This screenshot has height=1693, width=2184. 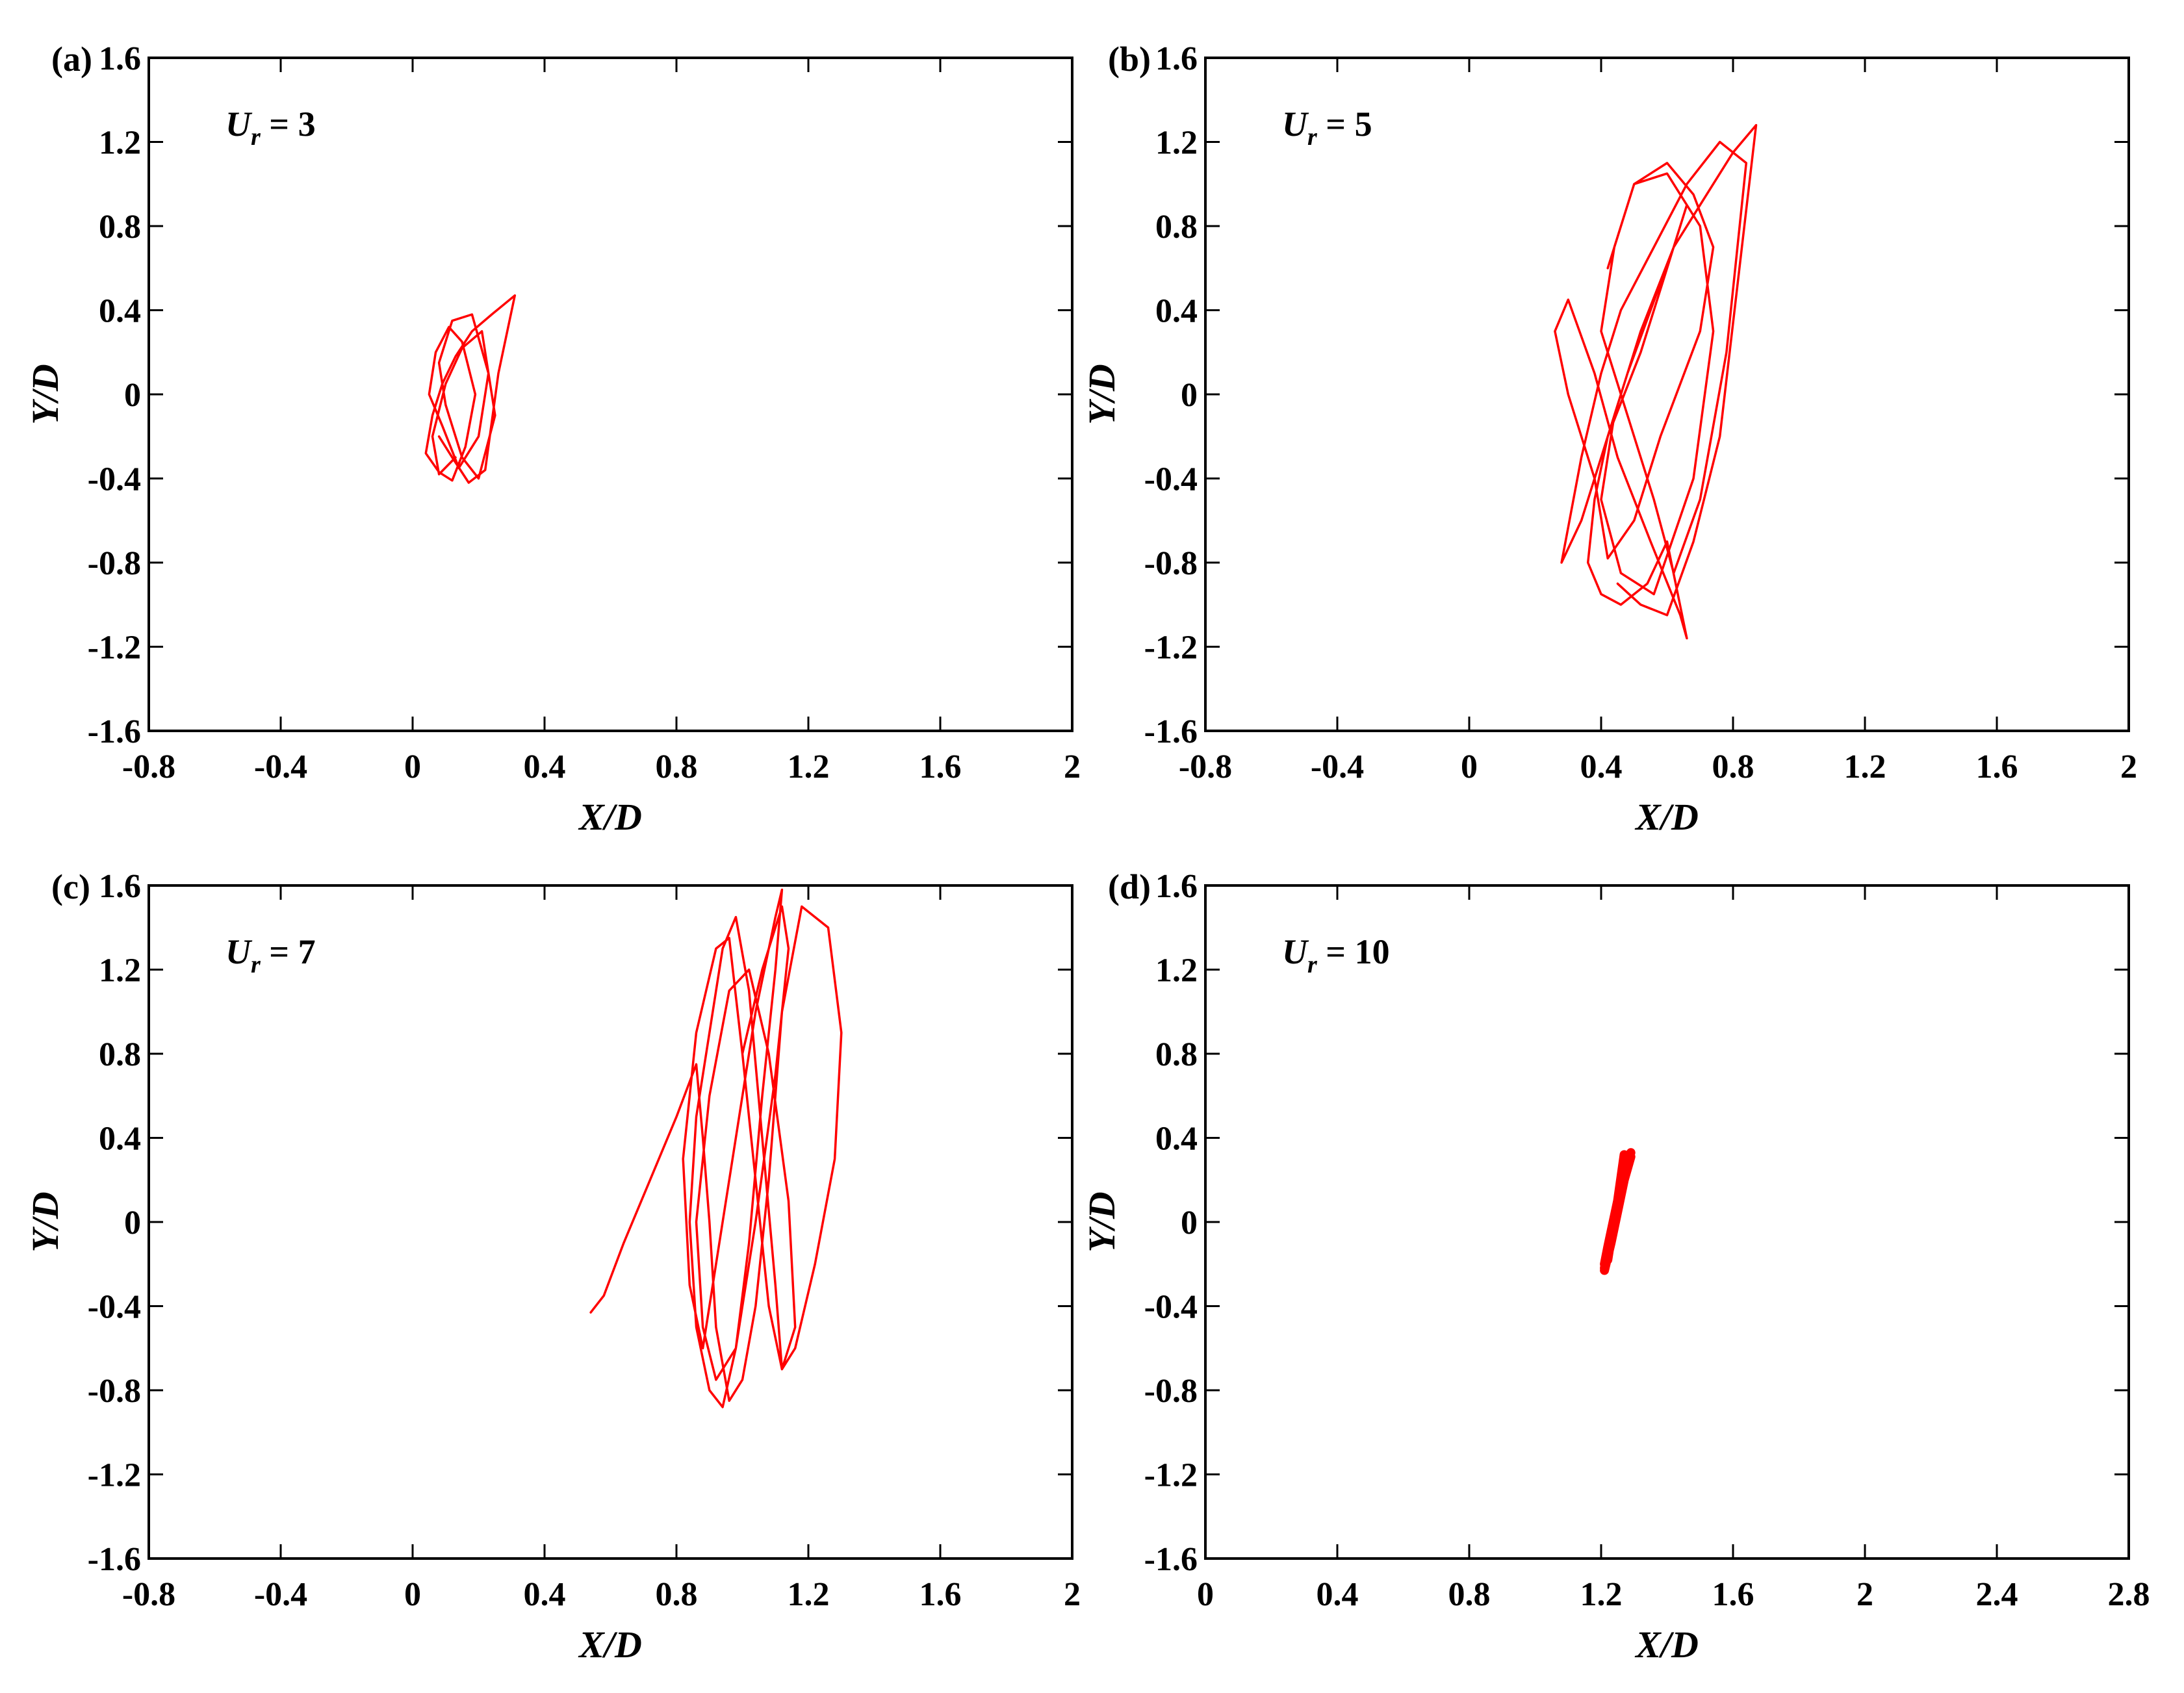 What do you see at coordinates (270, 955) in the screenshot?
I see `reduced-velocity-annotation: Ur = 7` at bounding box center [270, 955].